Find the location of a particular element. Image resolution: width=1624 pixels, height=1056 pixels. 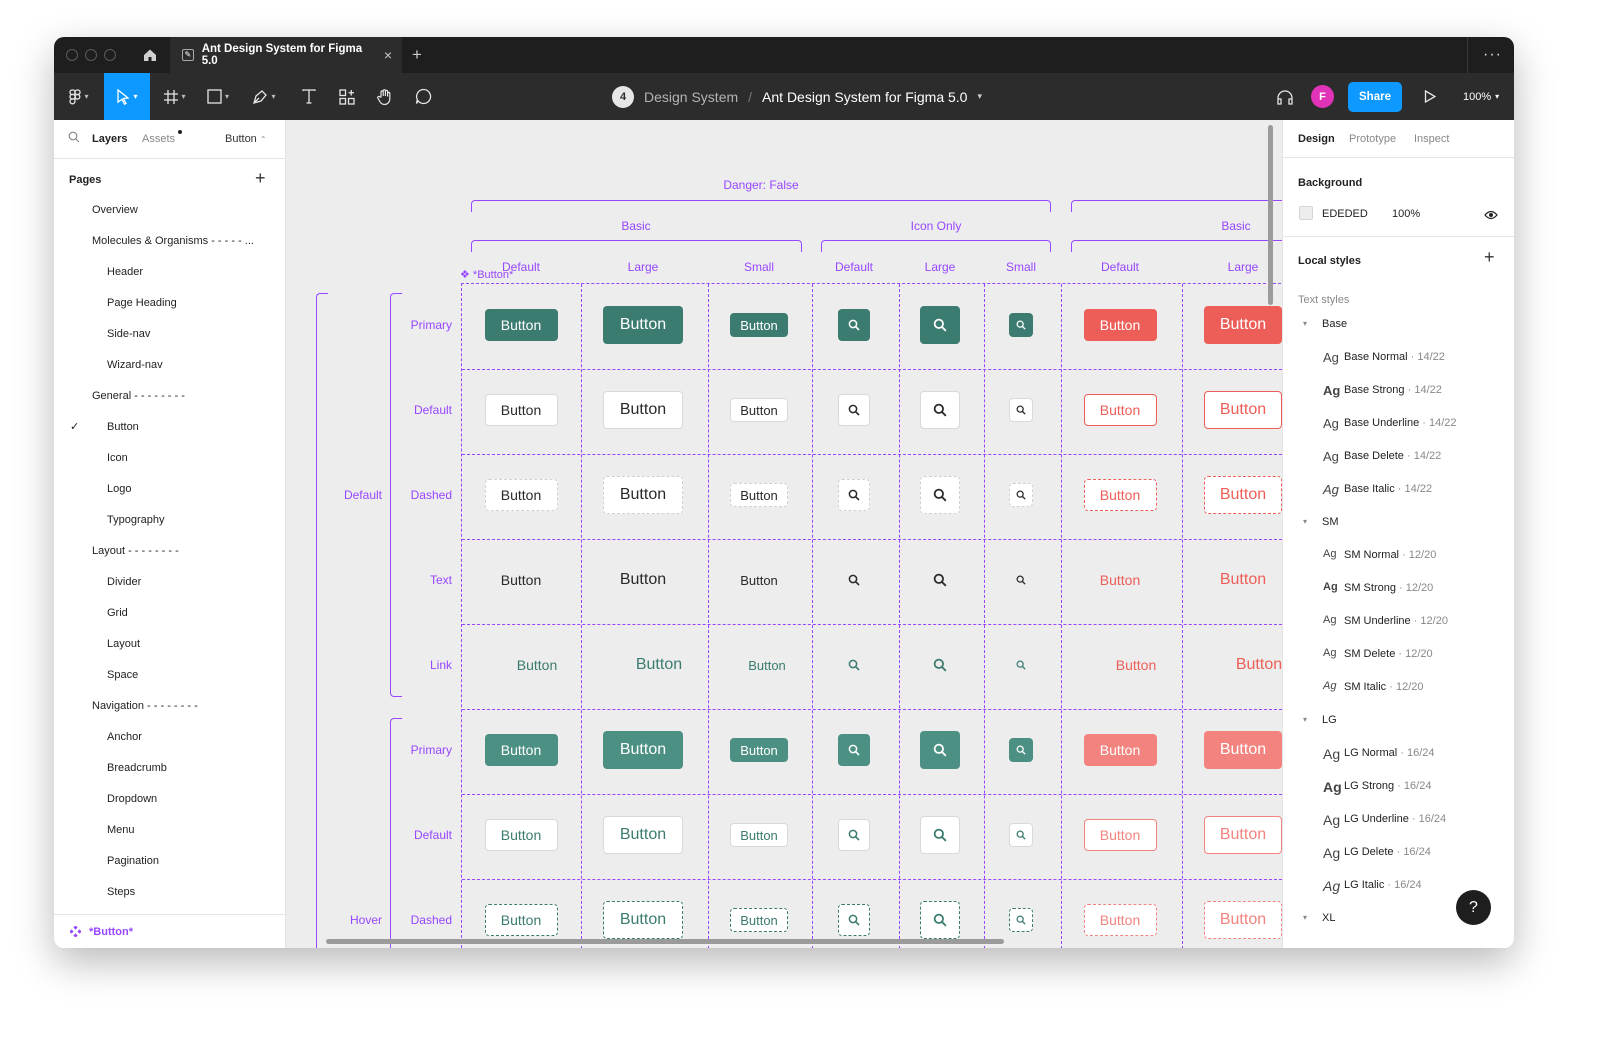

audio-button is located at coordinates (1285, 96).